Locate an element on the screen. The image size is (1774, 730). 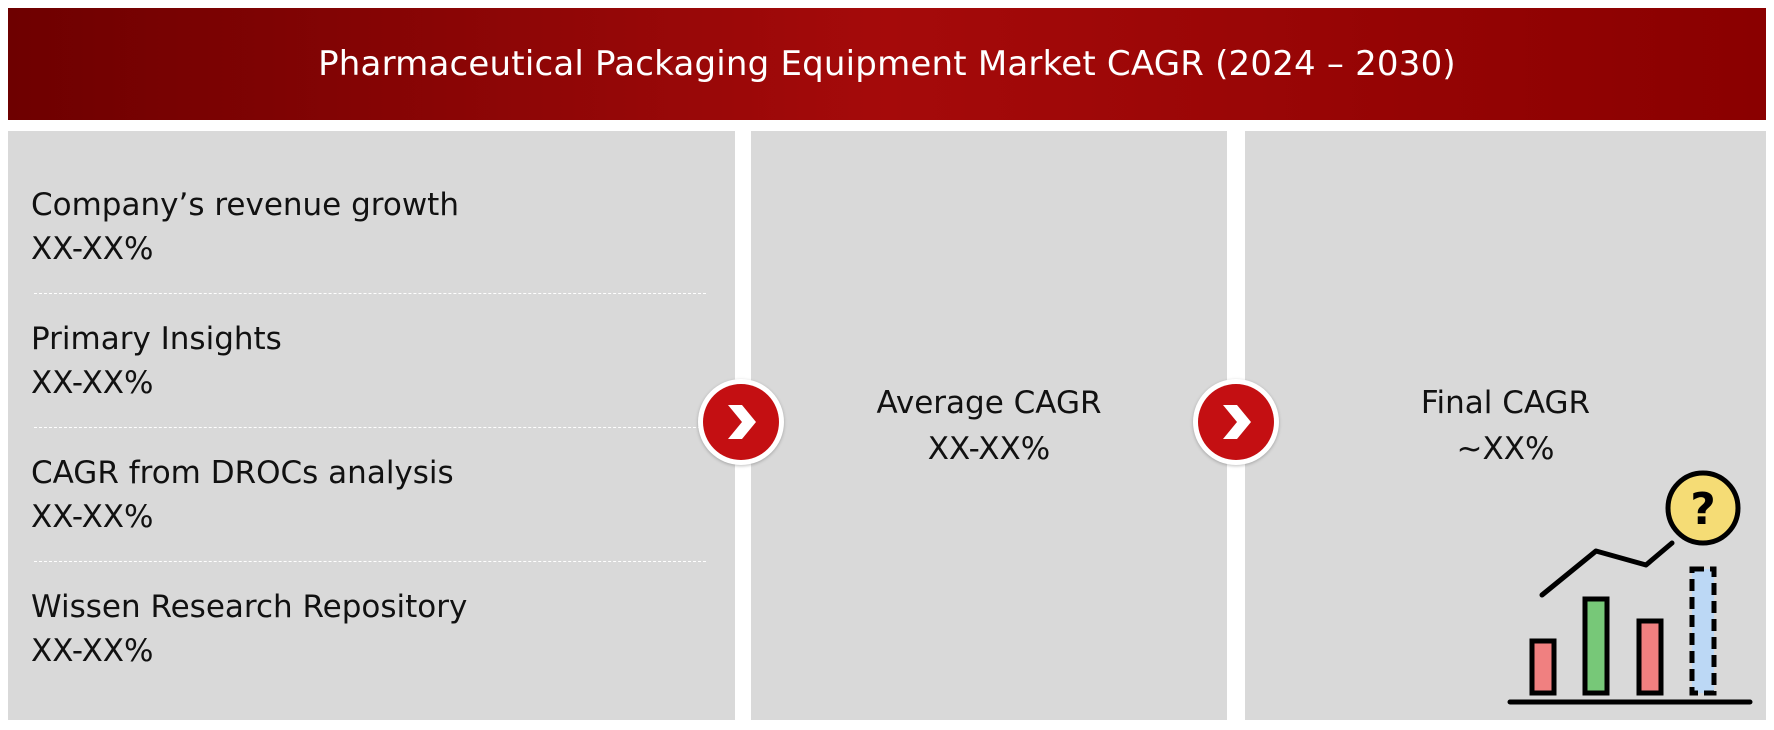
final-value: ~XX% is located at coordinates (1505, 449).